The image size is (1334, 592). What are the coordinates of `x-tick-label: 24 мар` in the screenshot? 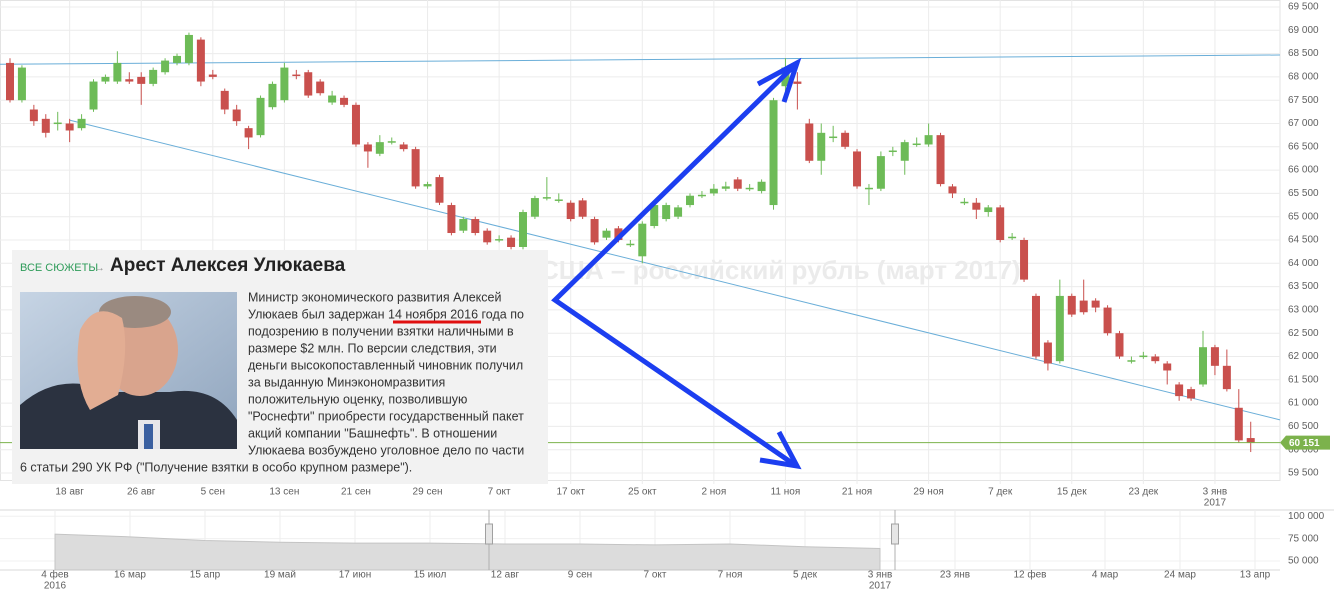 It's located at (1180, 575).